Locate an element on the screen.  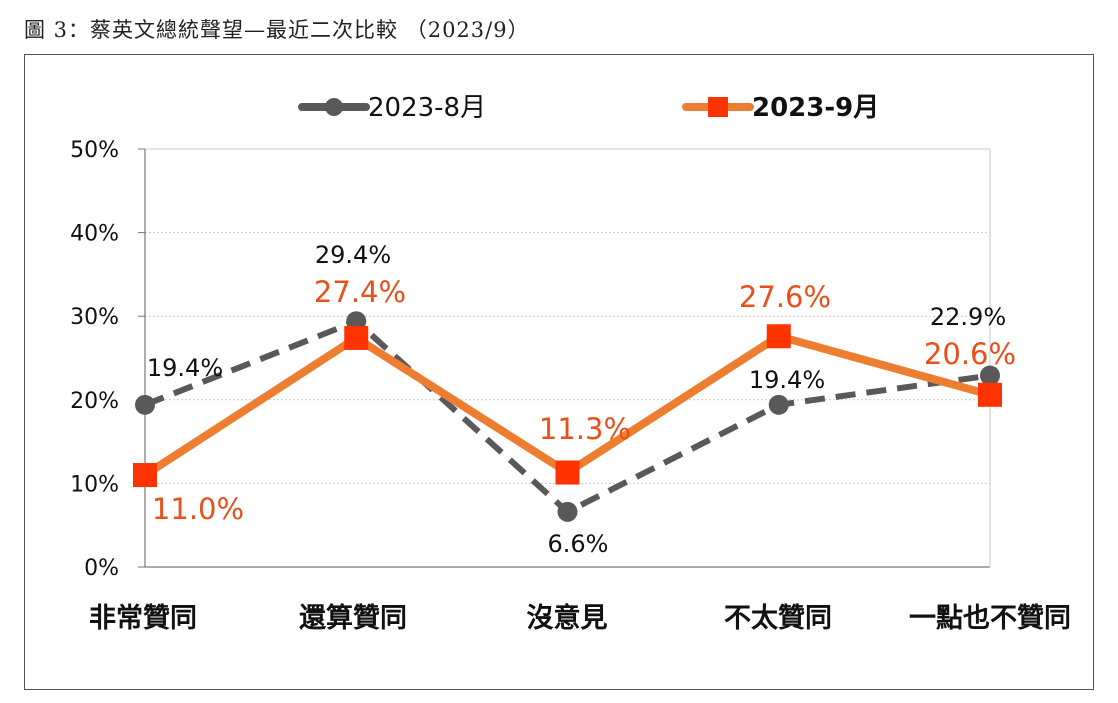
y-tick-label: 0% is located at coordinates (101, 568).